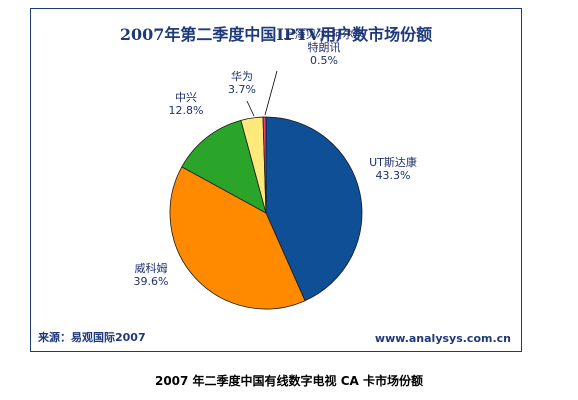  What do you see at coordinates (186, 110) in the screenshot?
I see `slice-value-zte: 12.8%` at bounding box center [186, 110].